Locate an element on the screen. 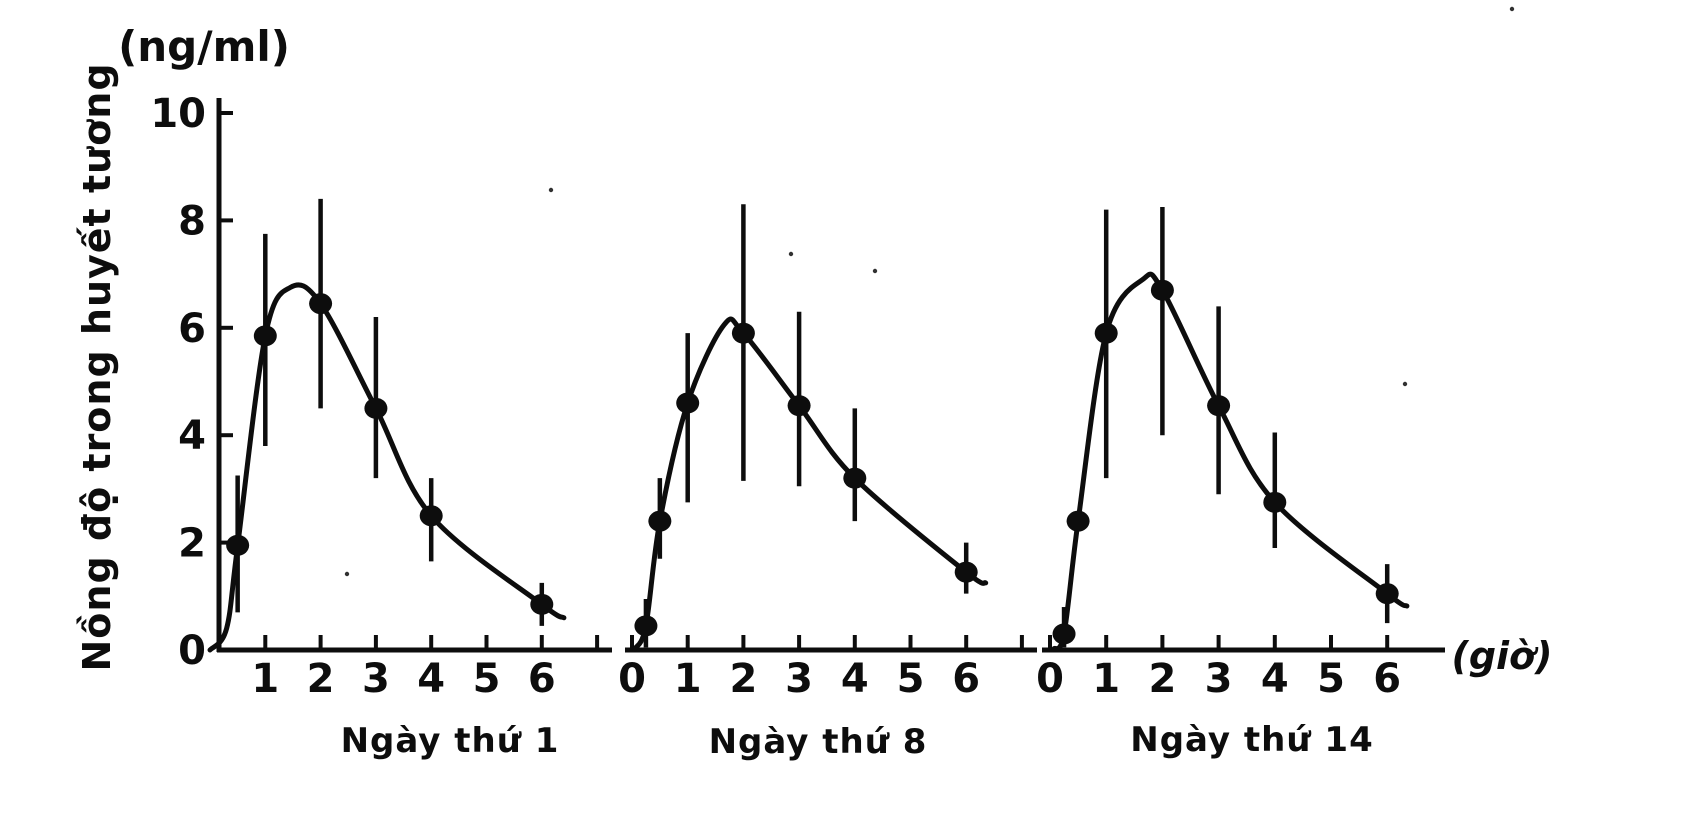 This screenshot has width=1693, height=819. x-axis-unit-label: (giờ) is located at coordinates (1502, 656).